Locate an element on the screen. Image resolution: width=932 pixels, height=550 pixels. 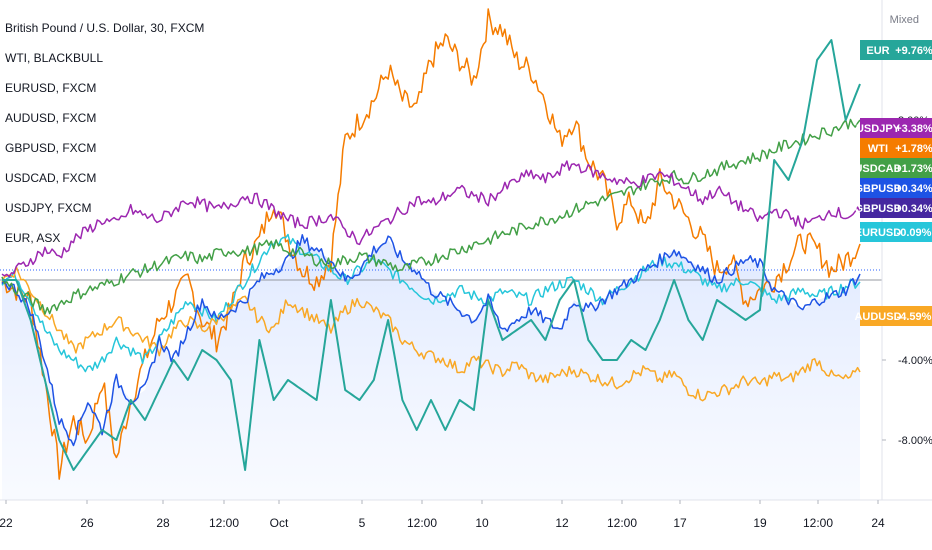
legend-item-eur: EUR, ASX is located at coordinates (33, 238).